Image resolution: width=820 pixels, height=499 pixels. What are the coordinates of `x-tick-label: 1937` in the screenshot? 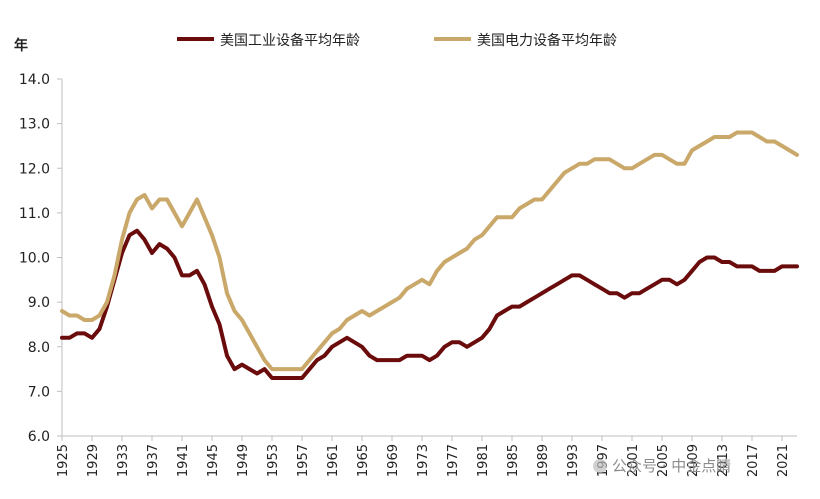 It's located at (153, 460).